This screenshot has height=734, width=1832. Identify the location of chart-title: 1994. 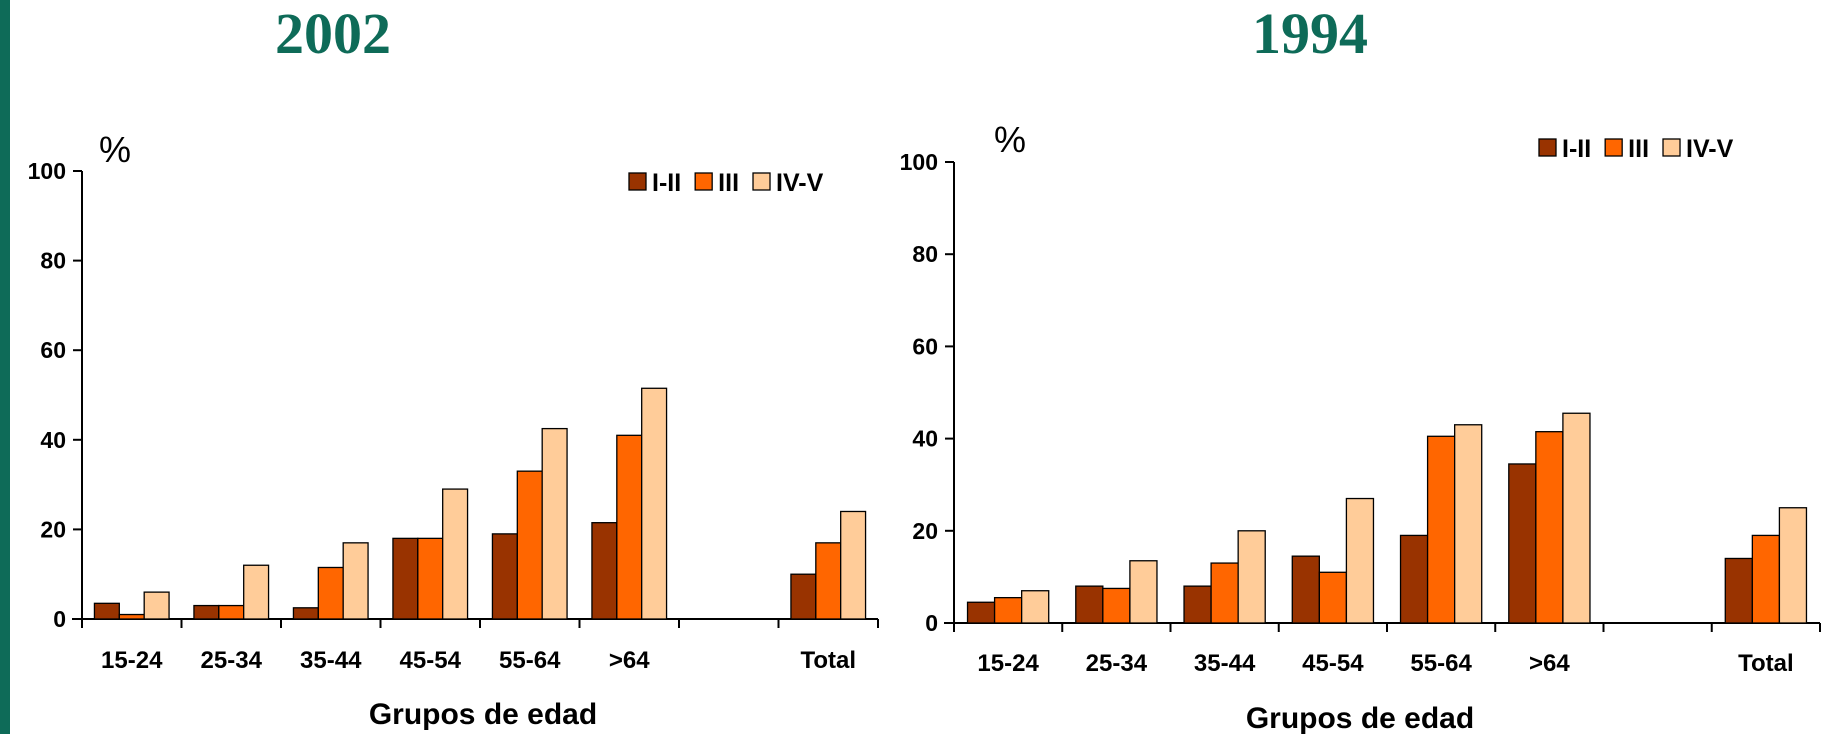
(1310, 33).